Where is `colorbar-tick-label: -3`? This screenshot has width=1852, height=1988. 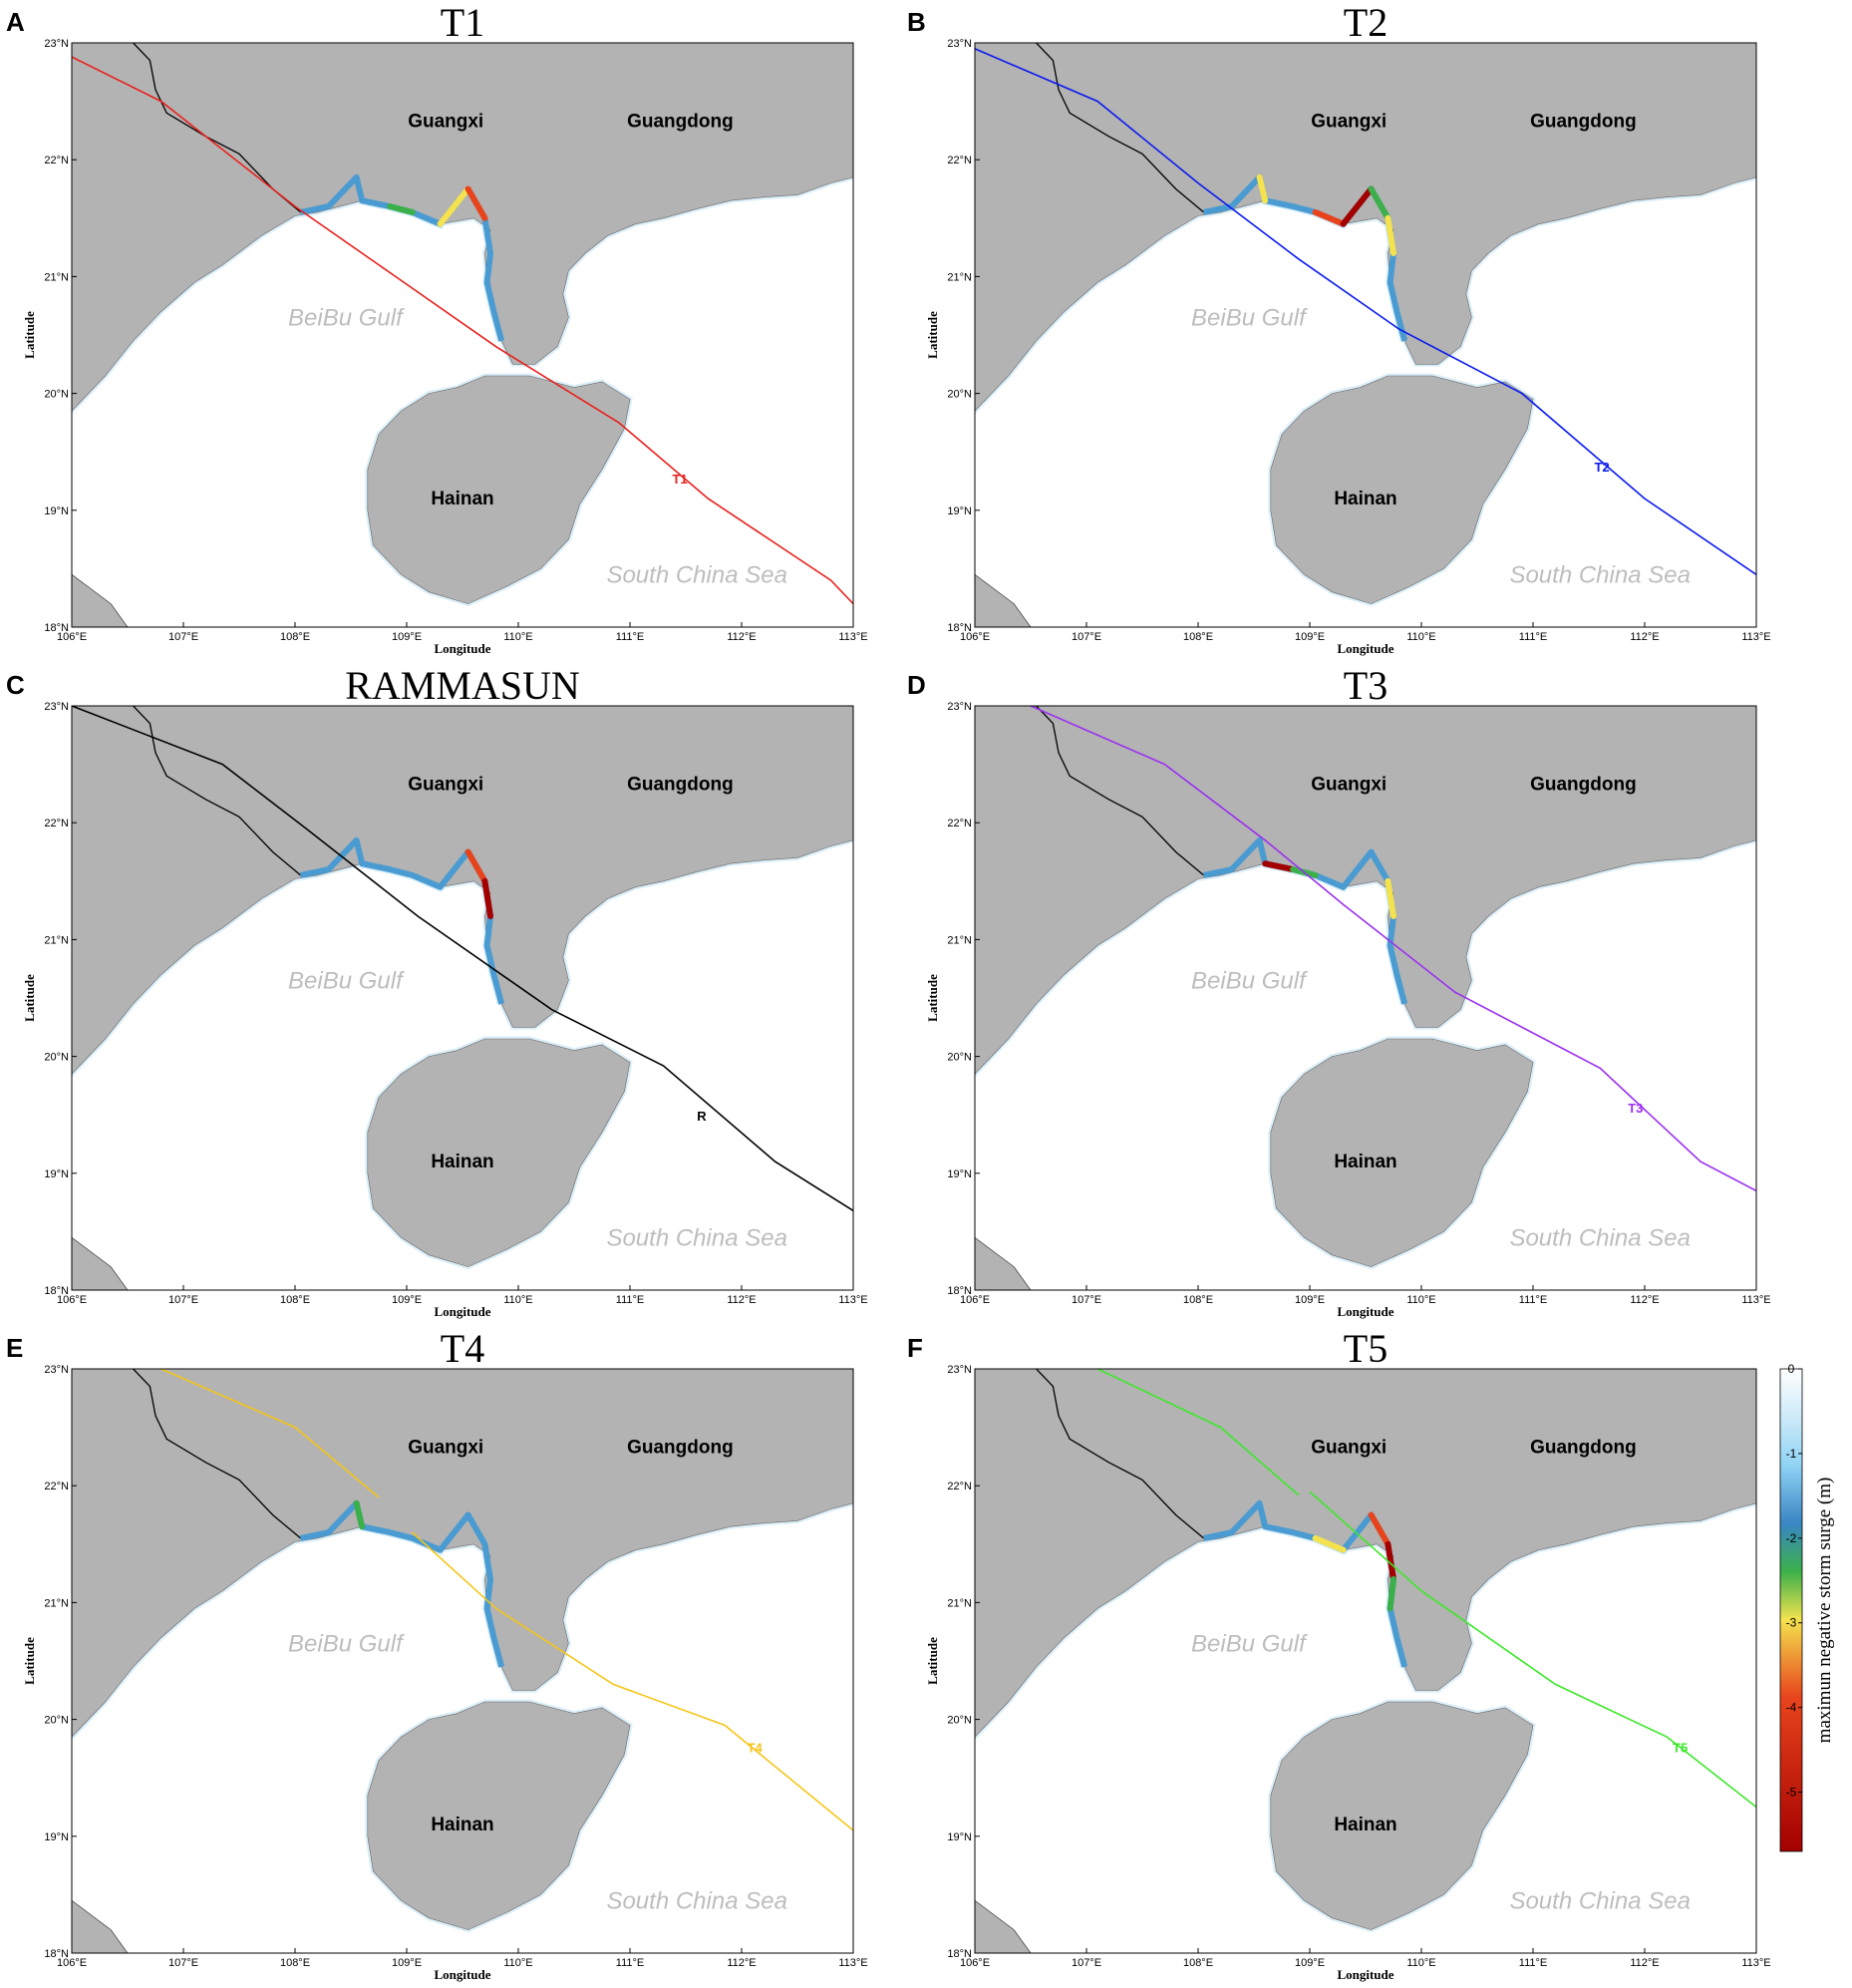
colorbar-tick-label: -3 is located at coordinates (1791, 1623).